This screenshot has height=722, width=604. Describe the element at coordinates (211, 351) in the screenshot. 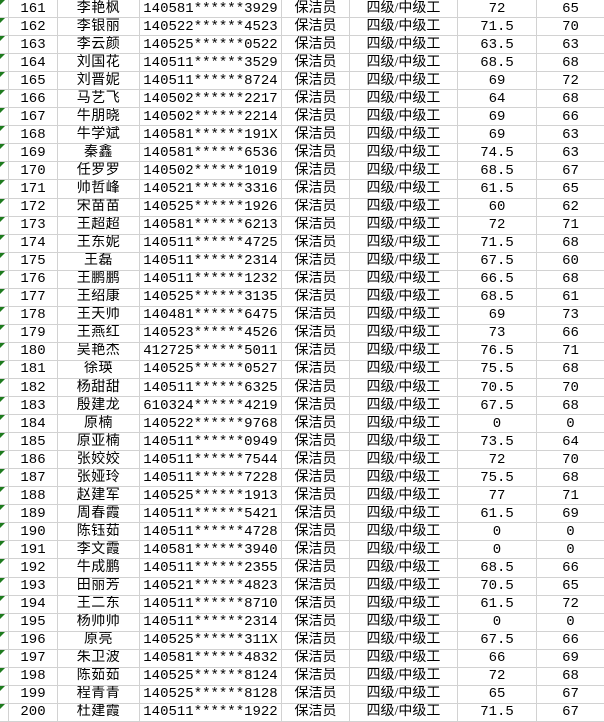

I see `cell-id-number: 412725******5011` at that location.